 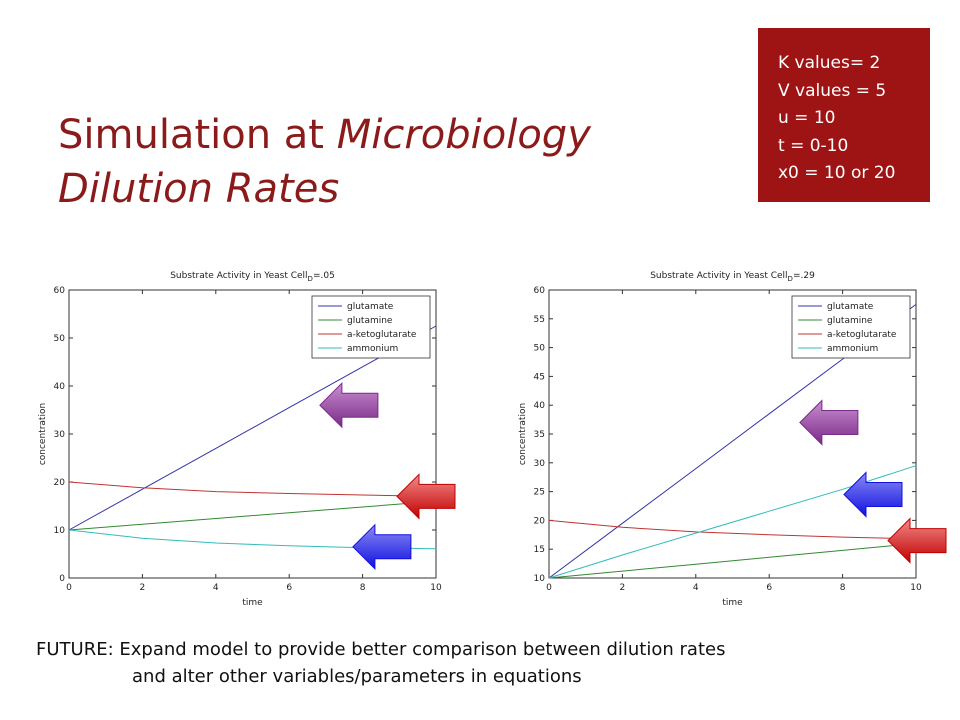 What do you see at coordinates (837, 173) in the screenshot?
I see `param-x0: x0 = 10 or 20` at bounding box center [837, 173].